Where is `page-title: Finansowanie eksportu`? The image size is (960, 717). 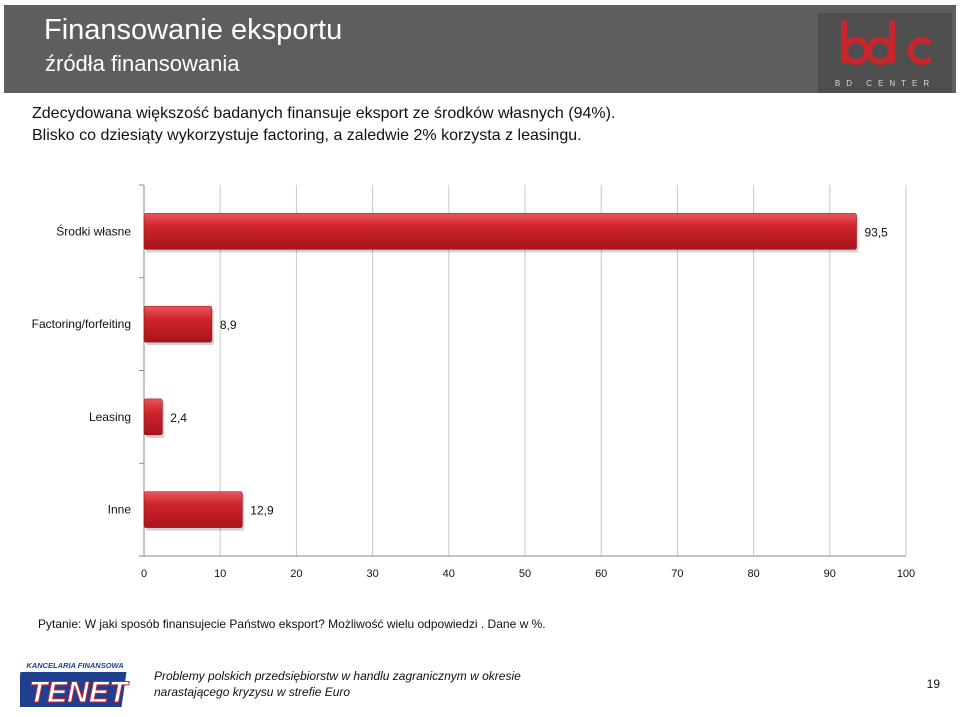
page-title: Finansowanie eksportu is located at coordinates (193, 30).